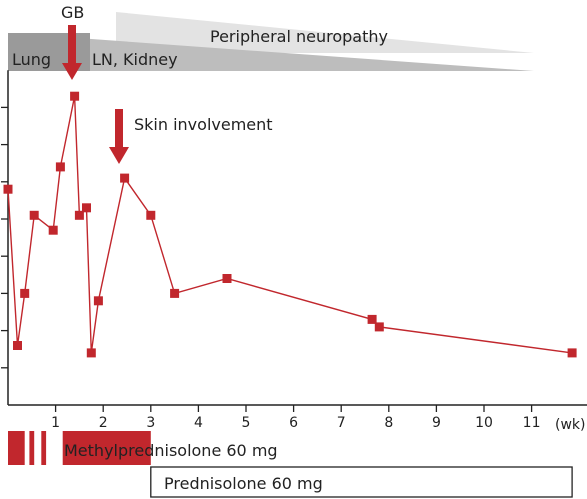 This screenshot has width=587, height=499. Describe the element at coordinates (436, 423) in the screenshot. I see `x-tick-label: 9` at that location.